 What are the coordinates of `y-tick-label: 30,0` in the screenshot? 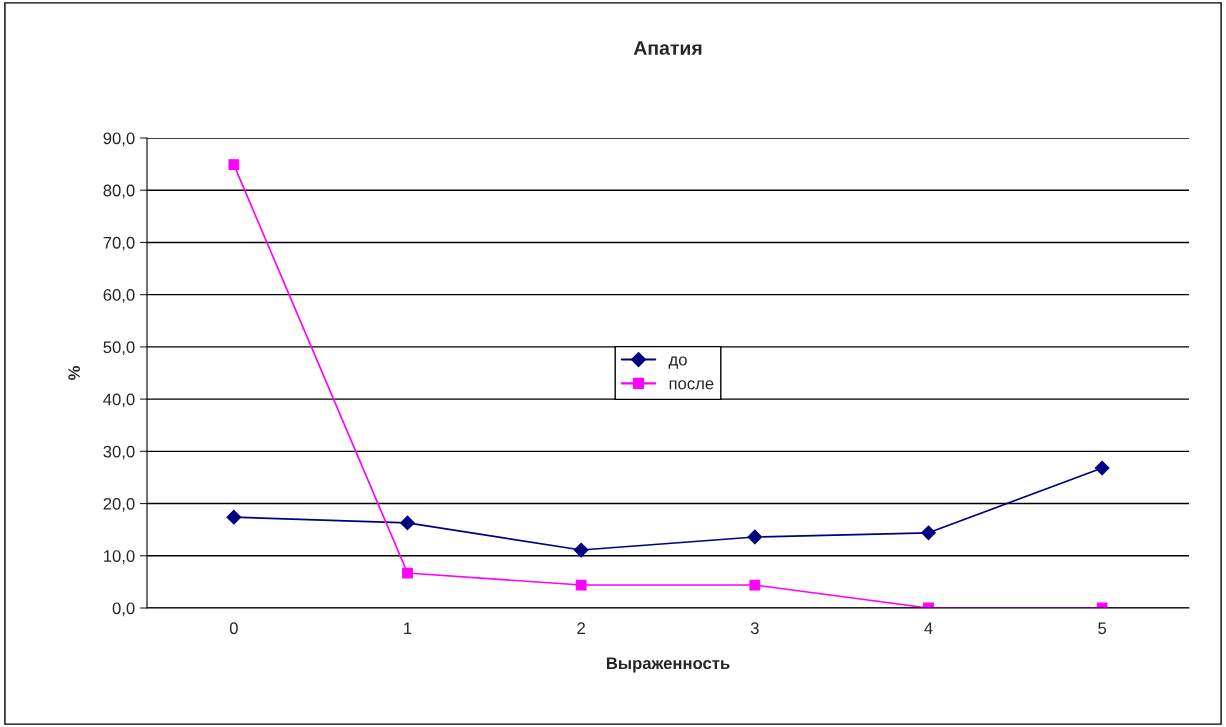 It's located at (119, 452).